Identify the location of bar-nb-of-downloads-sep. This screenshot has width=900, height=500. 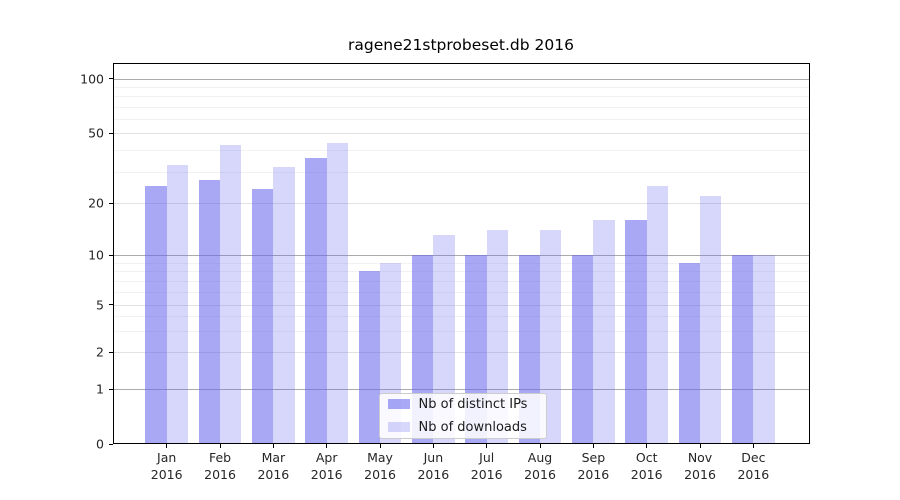
(604, 331).